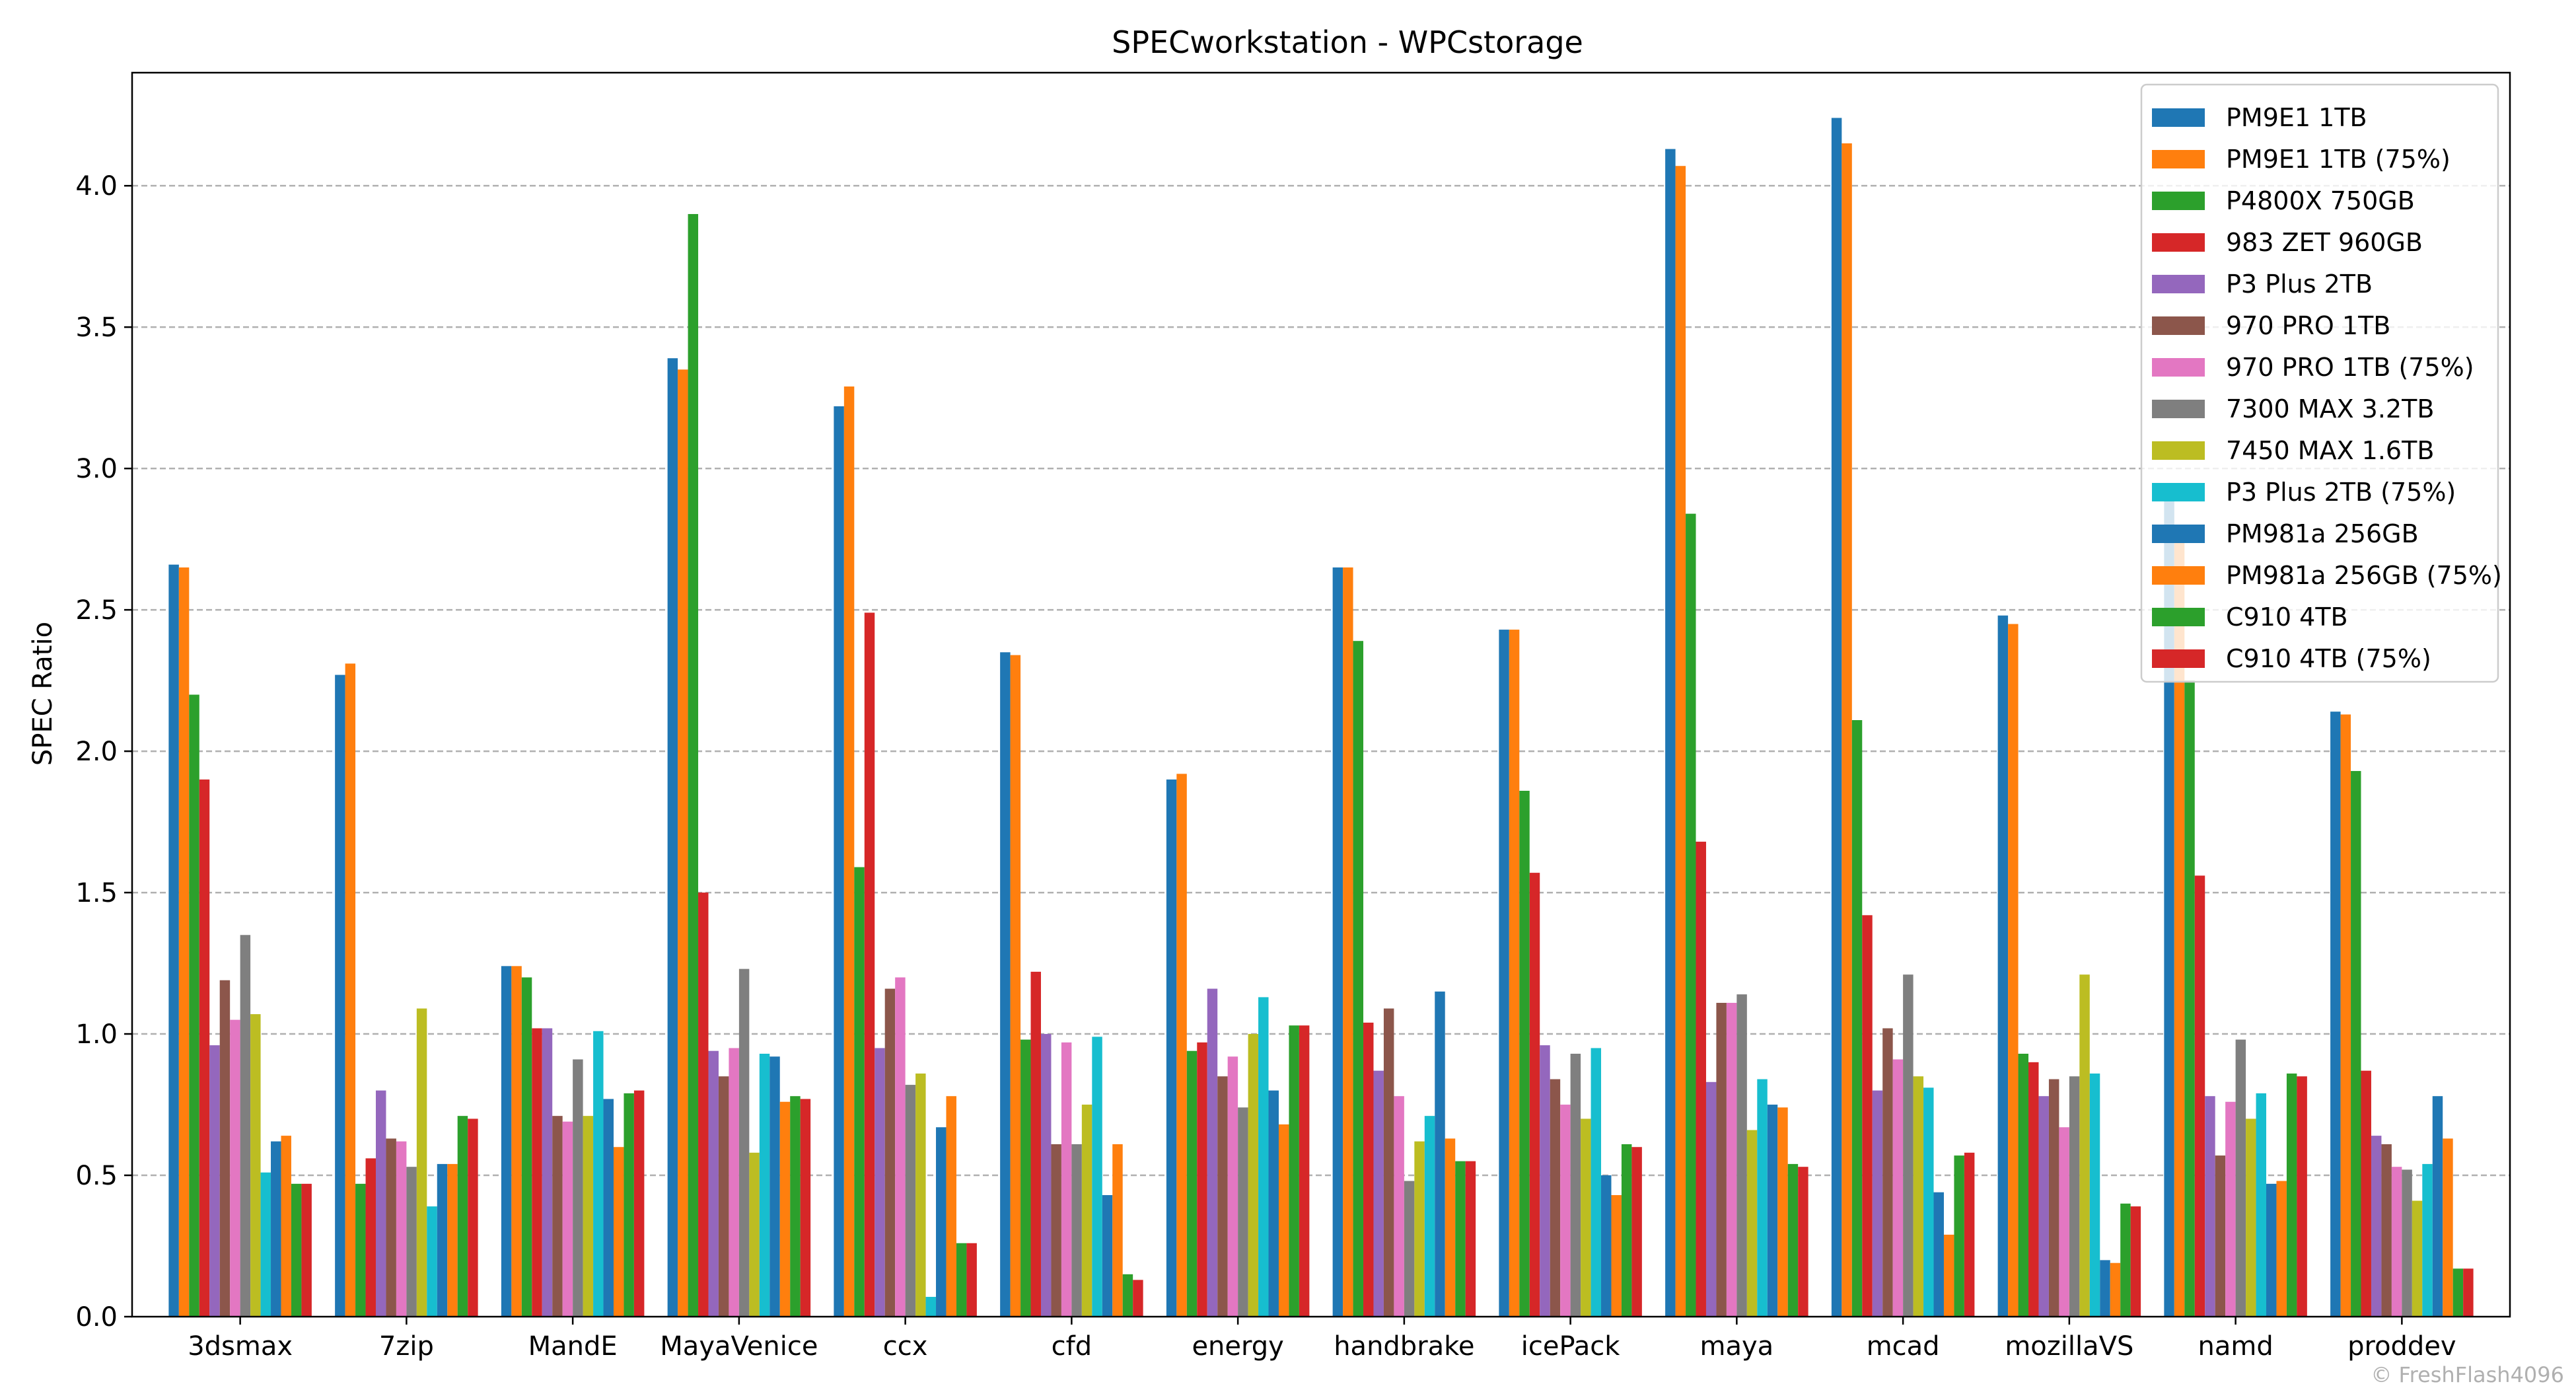 The width and height of the screenshot is (2576, 1390). What do you see at coordinates (2364, 575) in the screenshot?
I see `legend-entry: PM981a 256GB (75%)` at bounding box center [2364, 575].